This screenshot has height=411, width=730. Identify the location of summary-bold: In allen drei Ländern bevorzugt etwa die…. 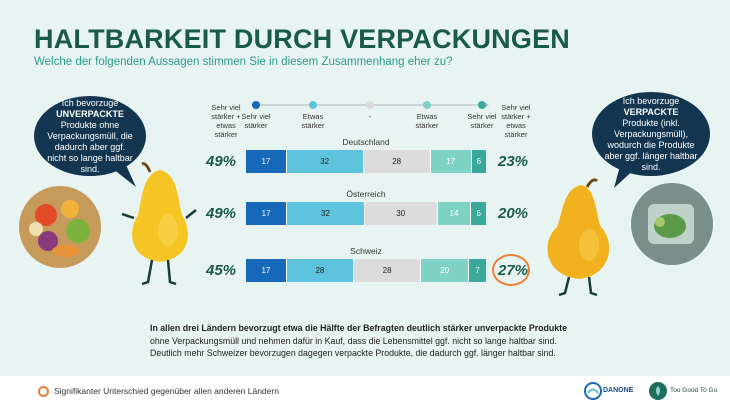
(358, 328).